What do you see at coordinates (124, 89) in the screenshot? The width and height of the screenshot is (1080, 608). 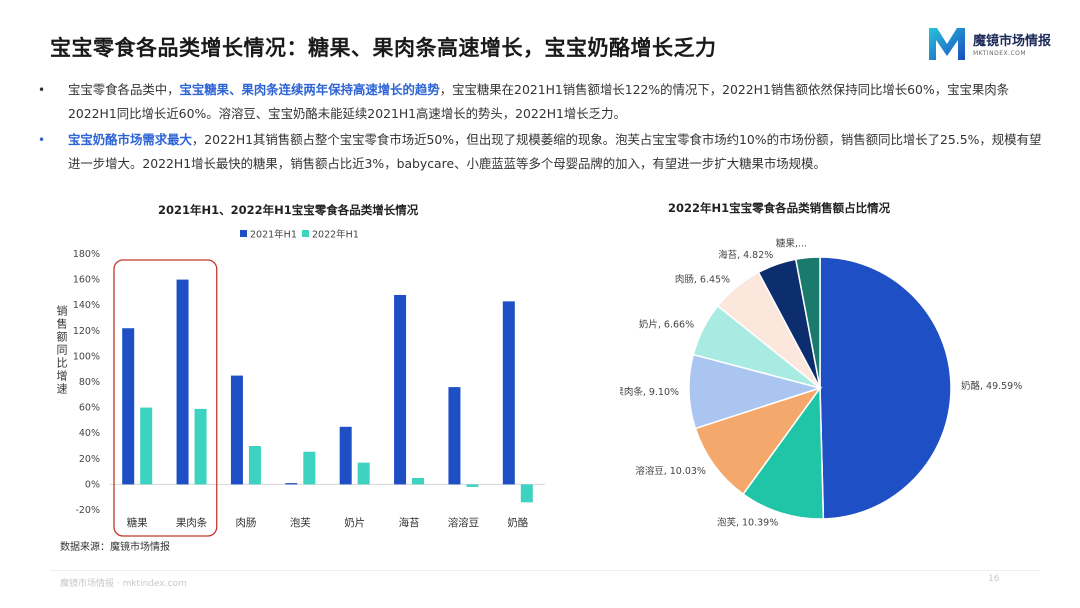 I see `bullet-1-pre: 宝宝零食各品类中，` at bounding box center [124, 89].